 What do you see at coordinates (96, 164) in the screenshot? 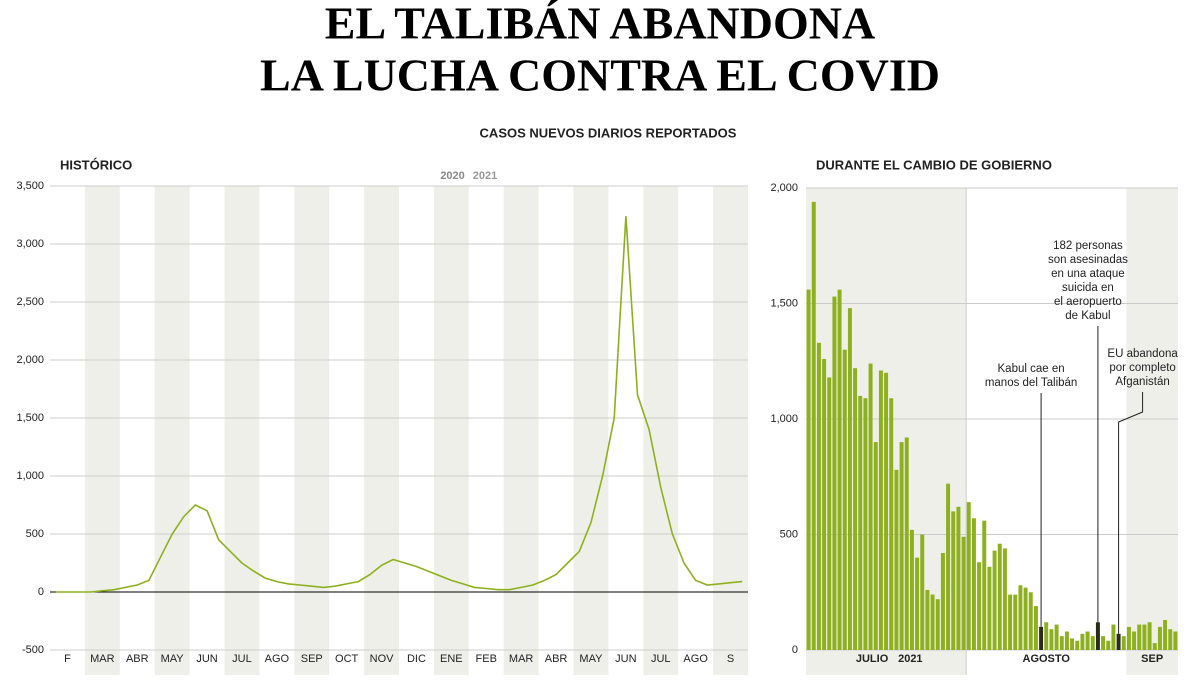
I see `chart-title: HISTÓRICO` at bounding box center [96, 164].